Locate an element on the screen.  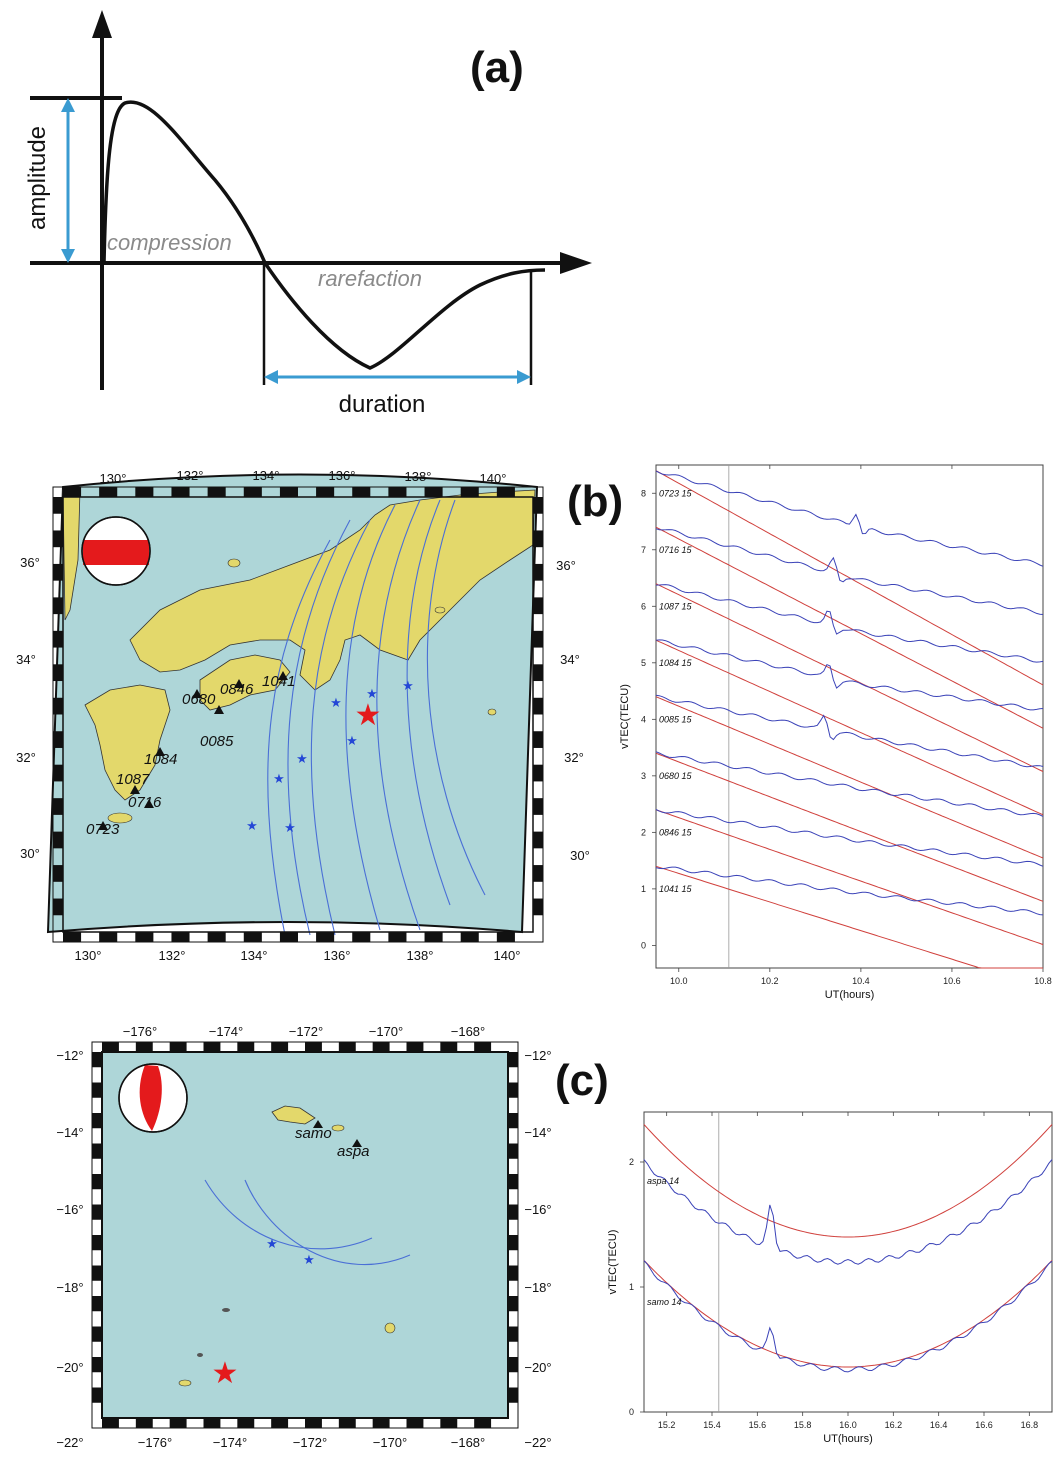
trace-label: aspa 14 is located at coordinates (663, 1181).